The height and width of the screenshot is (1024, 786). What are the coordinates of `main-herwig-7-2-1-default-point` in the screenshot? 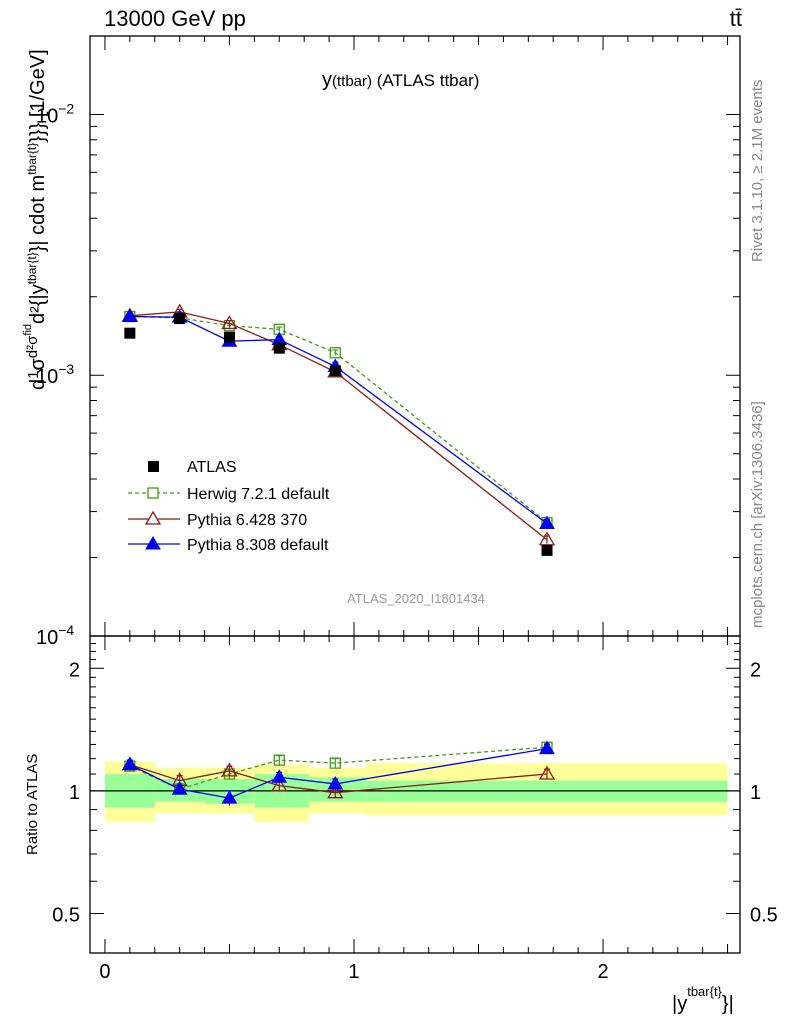 It's located at (335, 353).